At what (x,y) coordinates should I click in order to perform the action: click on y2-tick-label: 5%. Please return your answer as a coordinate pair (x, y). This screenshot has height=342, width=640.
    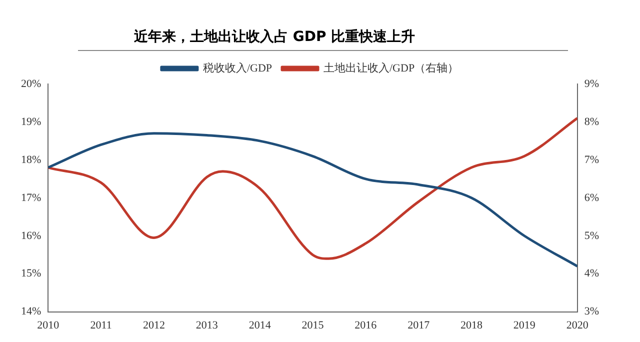
    Looking at the image, I should click on (592, 236).